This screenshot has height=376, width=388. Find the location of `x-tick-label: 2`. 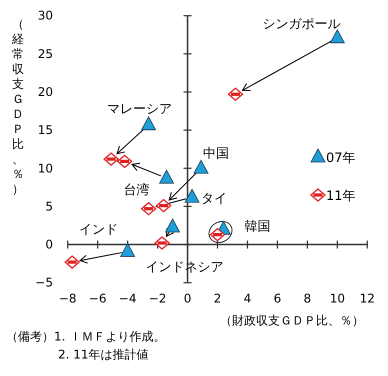

x-tick-label: 2 is located at coordinates (218, 299).